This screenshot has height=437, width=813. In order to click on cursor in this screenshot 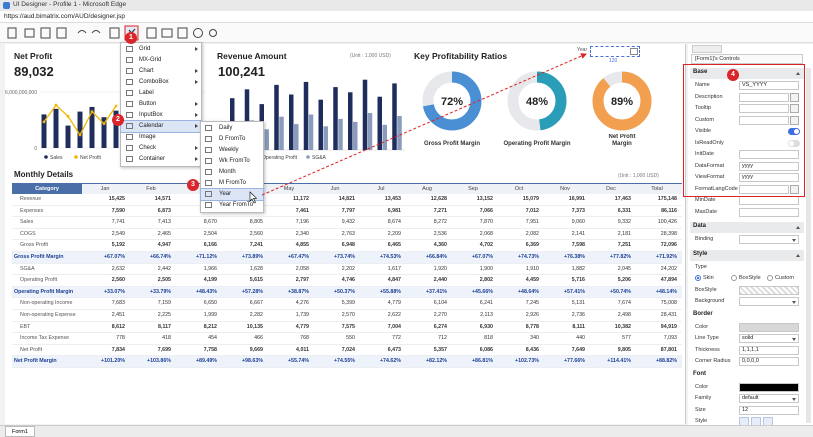, I will do `click(253, 197)`.